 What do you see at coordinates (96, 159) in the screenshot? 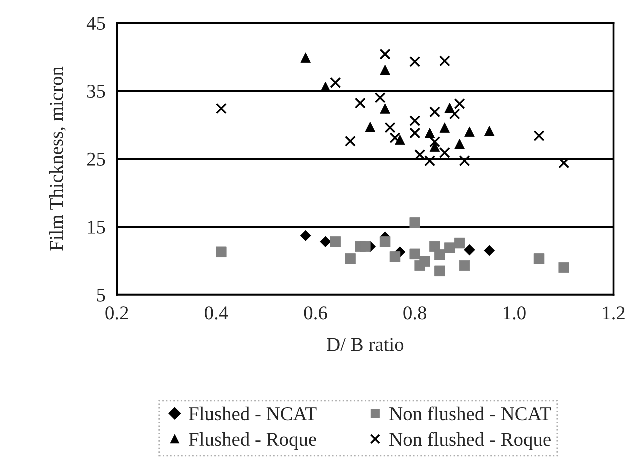
I see `y-tick-label: 25` at bounding box center [96, 159].